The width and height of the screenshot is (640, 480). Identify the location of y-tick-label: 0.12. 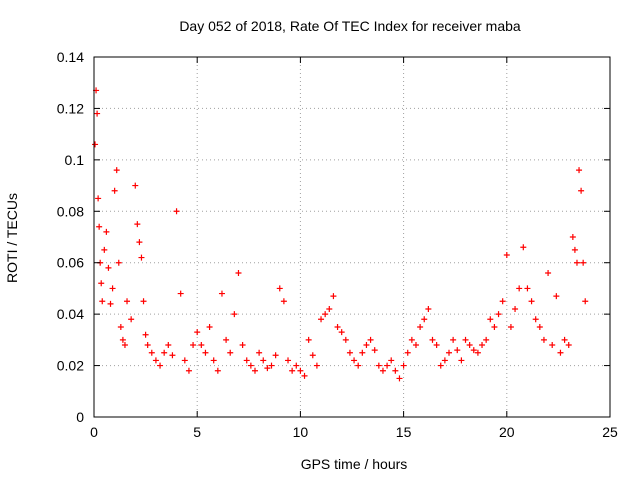
(70, 108).